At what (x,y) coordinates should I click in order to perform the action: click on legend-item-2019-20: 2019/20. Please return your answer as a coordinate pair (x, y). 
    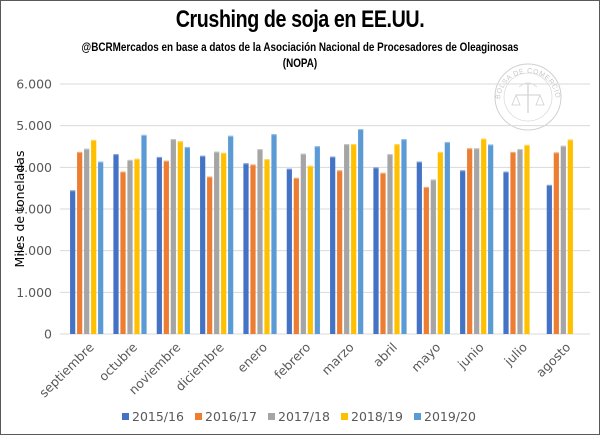
    Looking at the image, I should click on (445, 416).